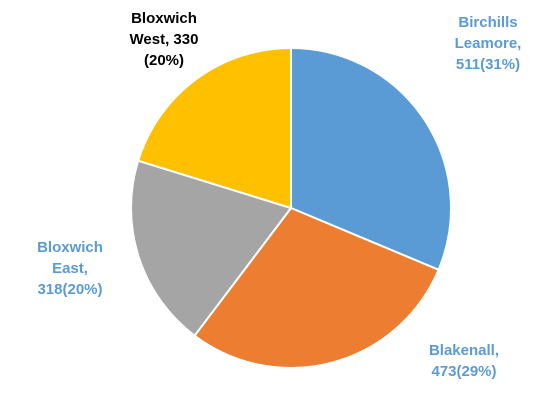  Describe the element at coordinates (70, 289) in the screenshot. I see `label-line: 318(20%)` at that location.